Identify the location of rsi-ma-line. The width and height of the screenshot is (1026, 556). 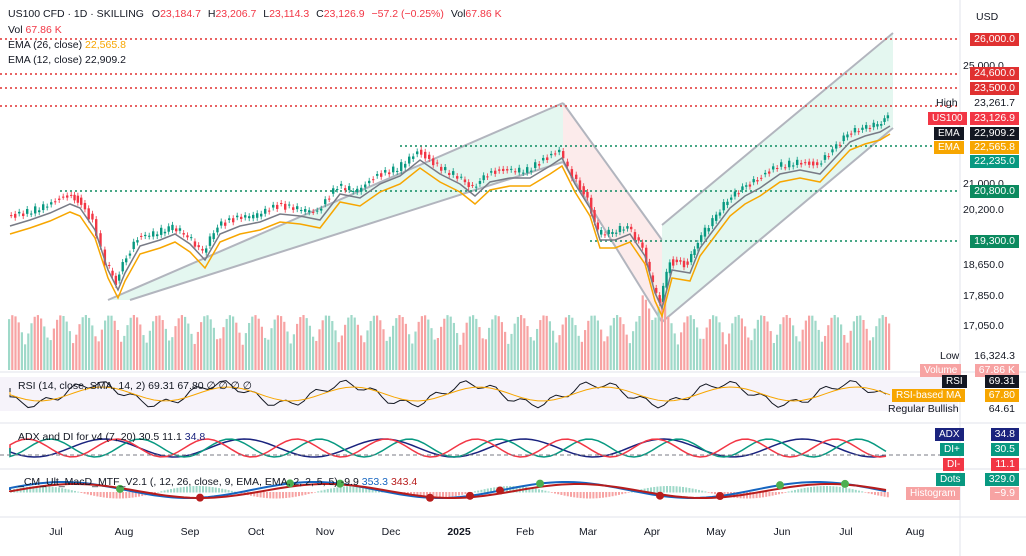
(450, 394).